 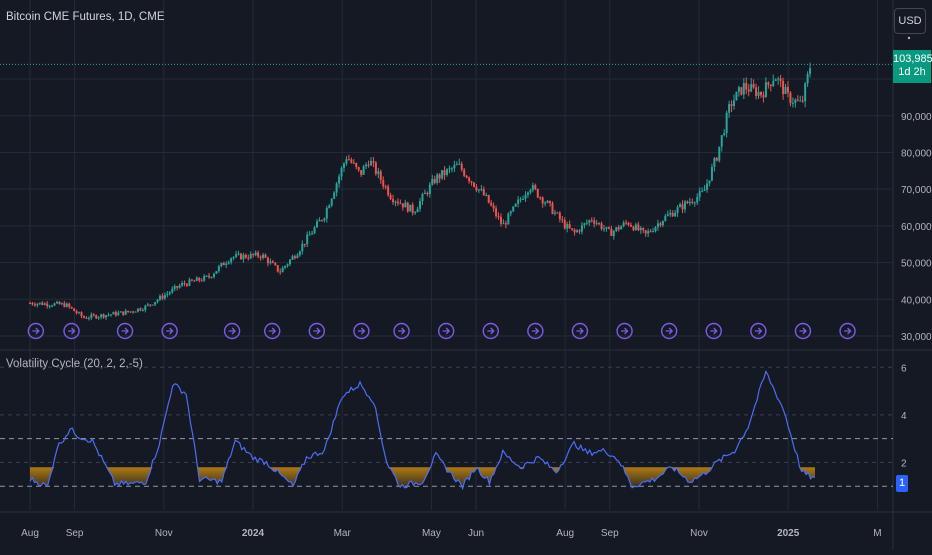 I want to click on axis-marker-dot, so click(x=909, y=38).